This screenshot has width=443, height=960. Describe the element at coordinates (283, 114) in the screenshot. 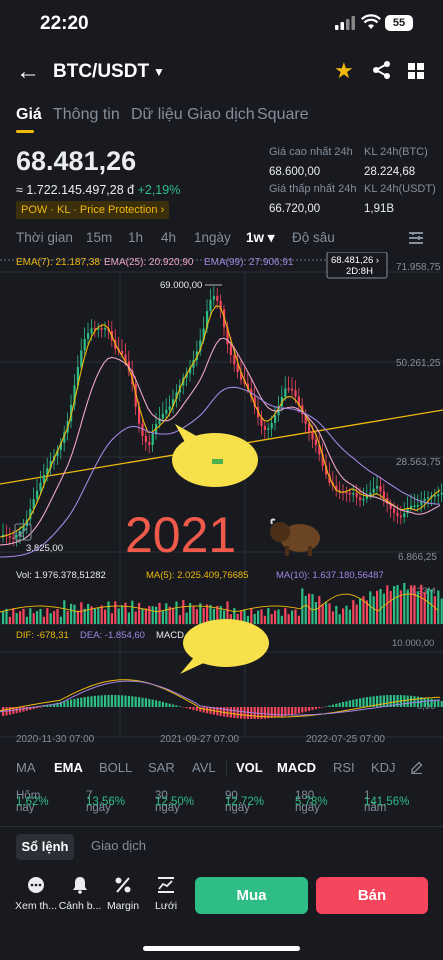

I see `tab-square: Square` at that location.